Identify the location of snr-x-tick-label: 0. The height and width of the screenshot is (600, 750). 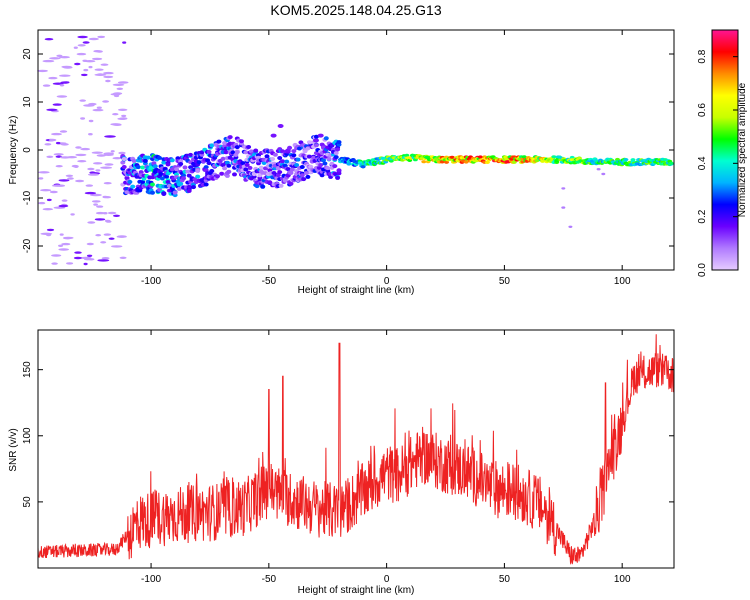
(387, 579).